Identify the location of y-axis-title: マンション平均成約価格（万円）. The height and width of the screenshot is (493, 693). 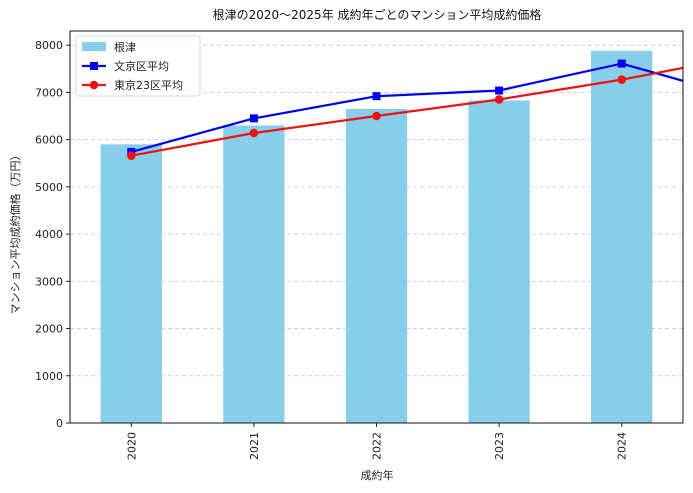
(15, 232).